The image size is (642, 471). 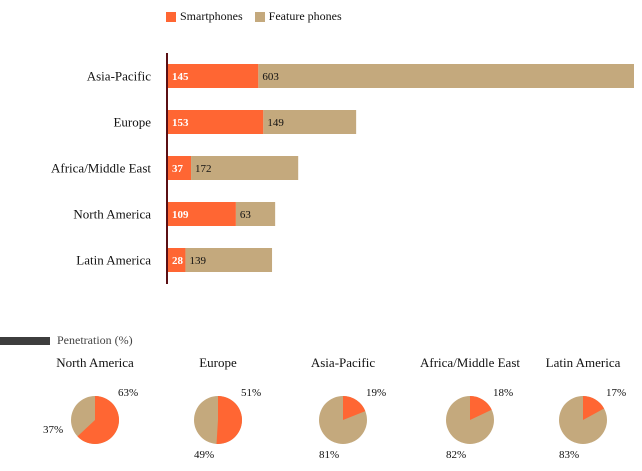 I want to click on bar-africa-middle-east-smartphones, so click(x=180, y=168).